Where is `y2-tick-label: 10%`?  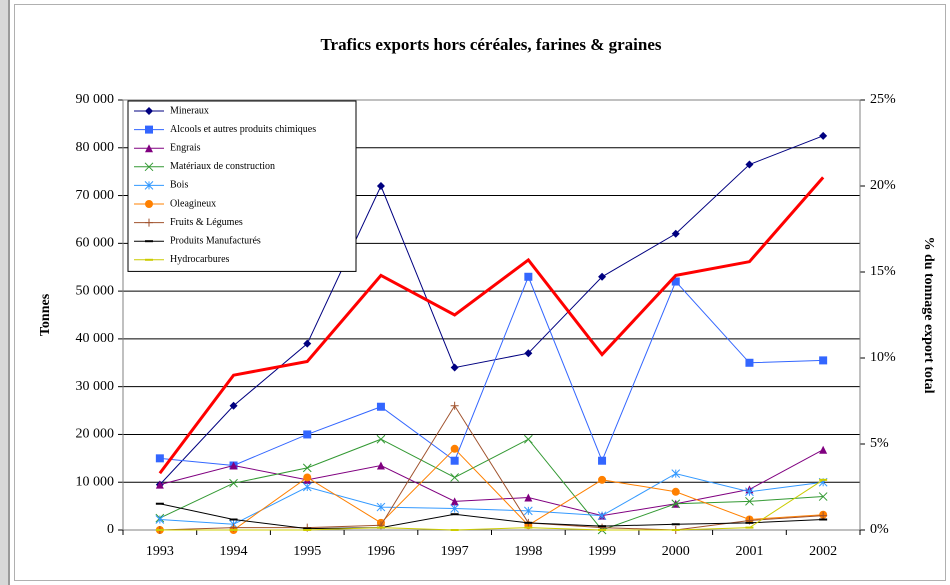 y2-tick-label: 10% is located at coordinates (883, 357).